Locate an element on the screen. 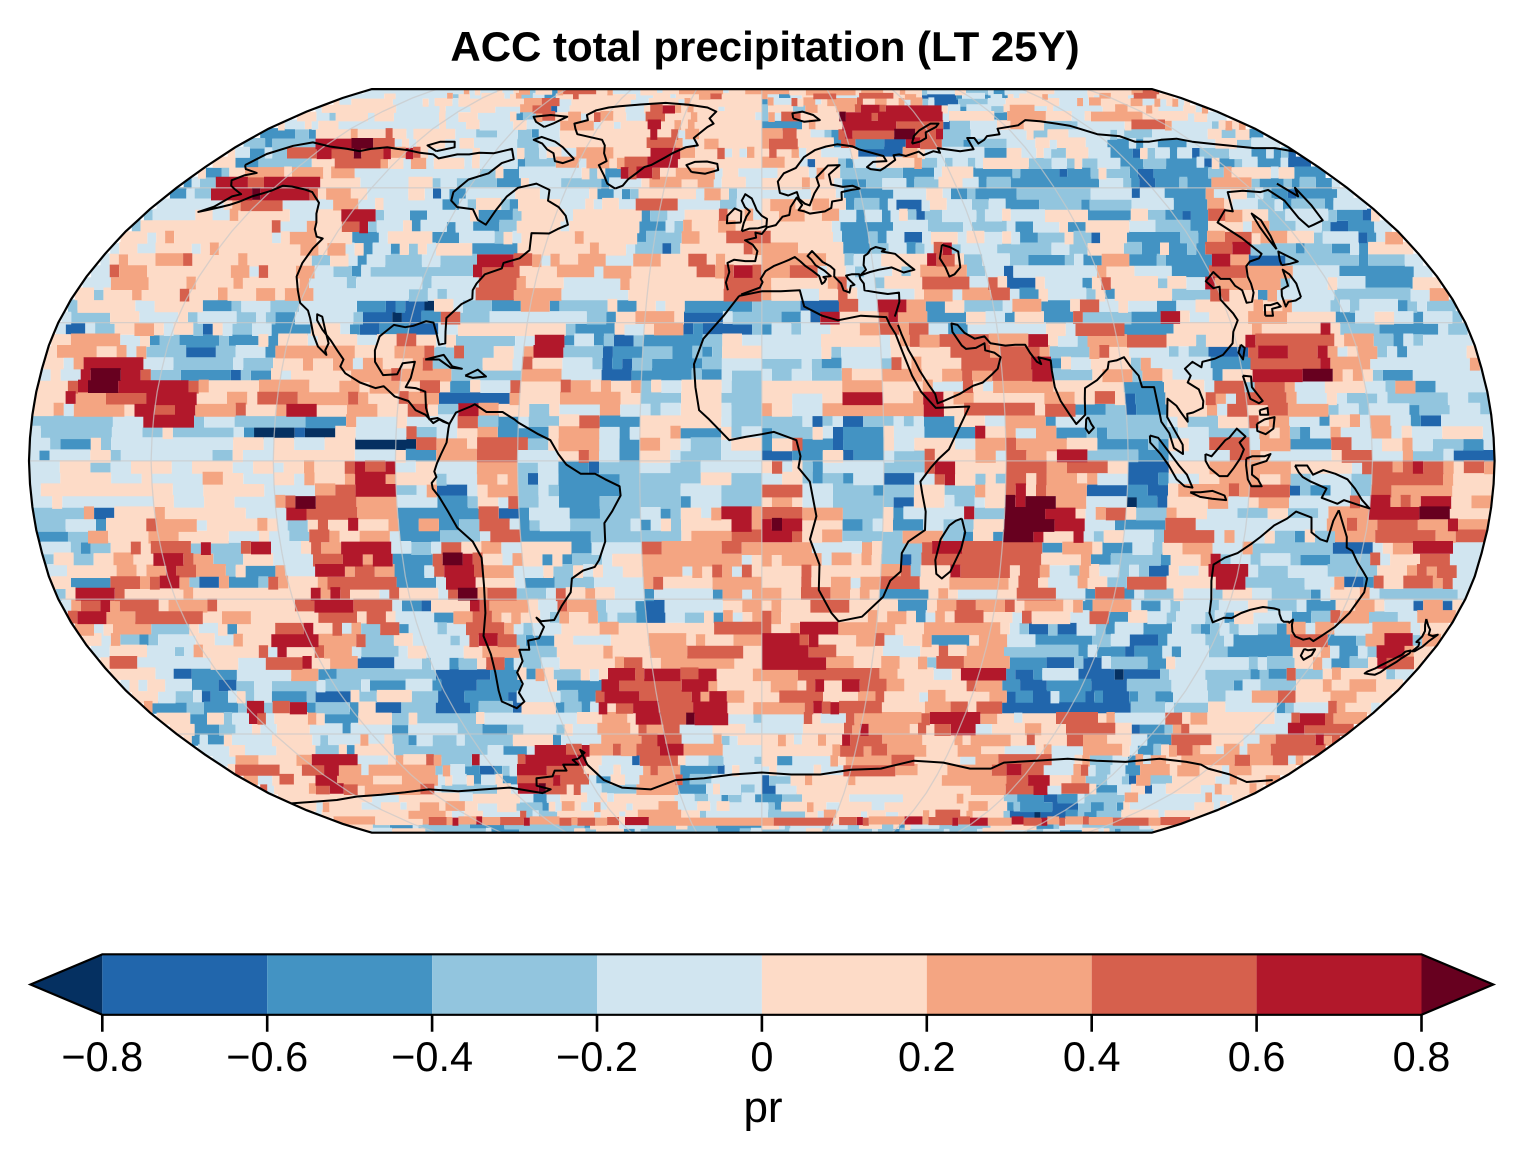  svg-text: pr is located at coordinates (762, 1107).